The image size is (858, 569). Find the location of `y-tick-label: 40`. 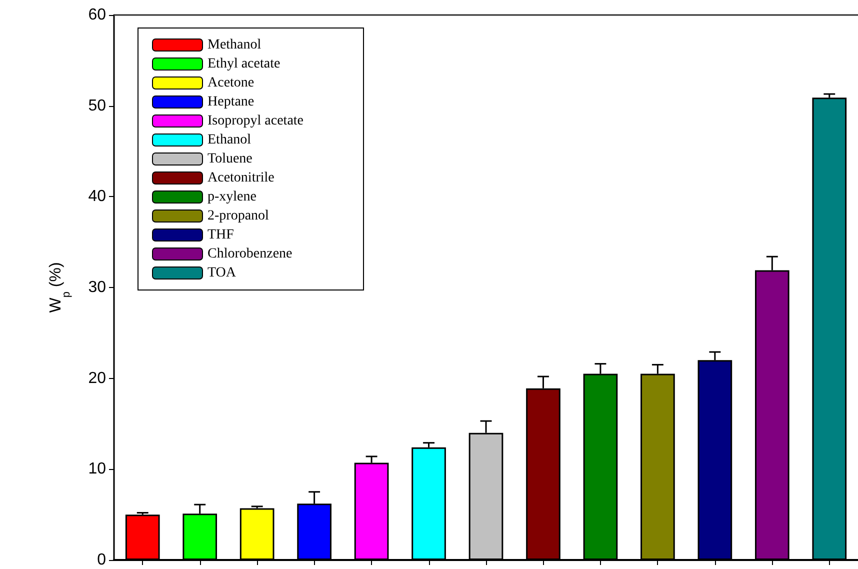

y-tick-label: 40 is located at coordinates (97, 197).